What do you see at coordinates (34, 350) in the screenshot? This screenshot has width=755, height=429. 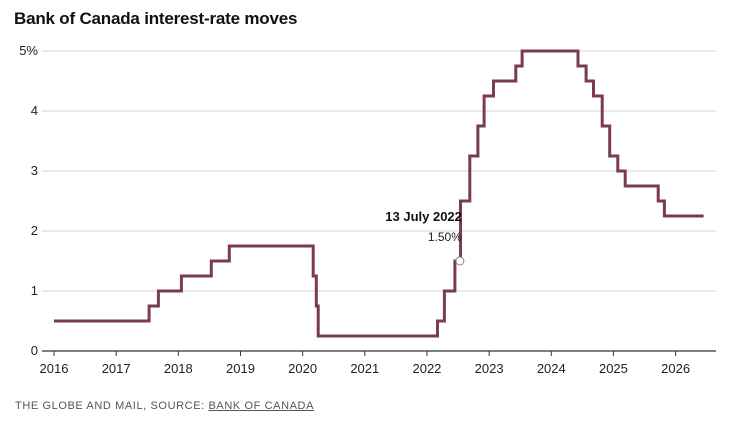 I see `y-tick-label: 0` at bounding box center [34, 350].